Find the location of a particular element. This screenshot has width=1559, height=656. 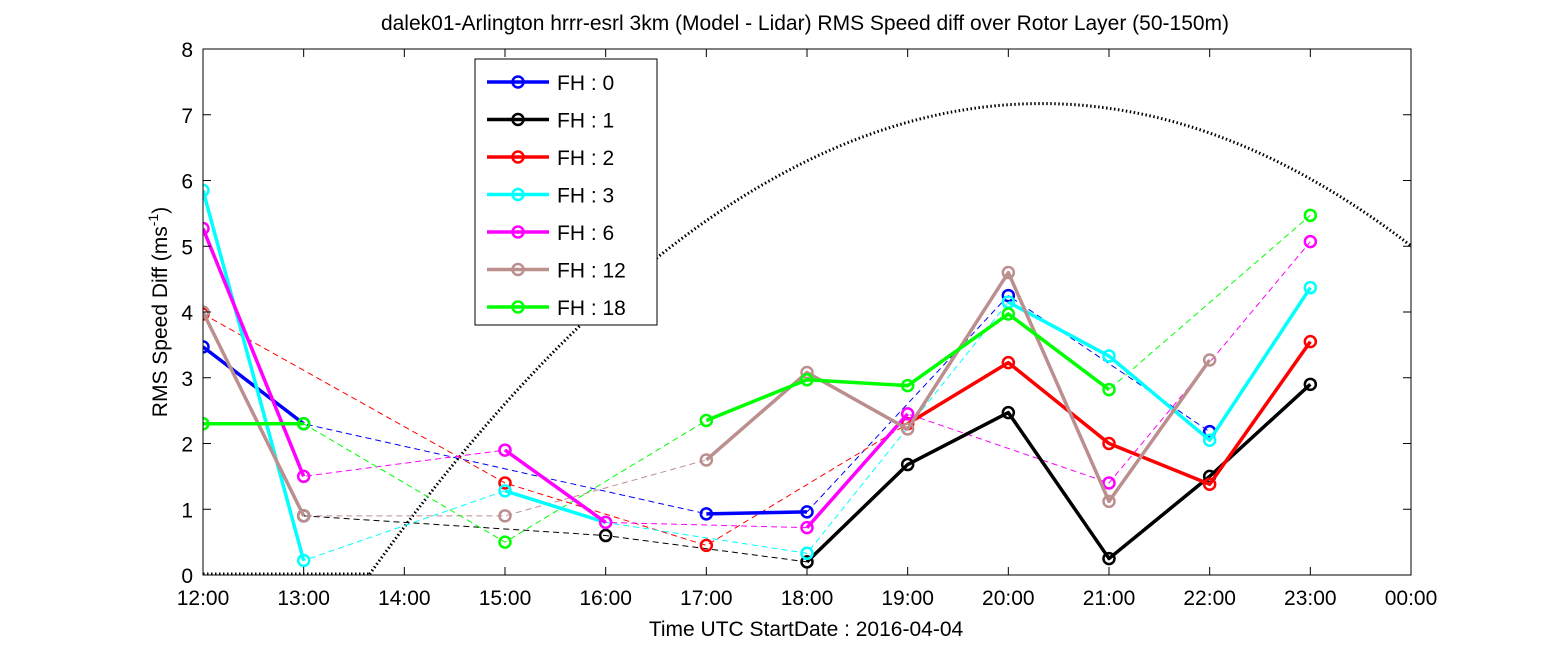

x-tick-label-10: 22:00 is located at coordinates (1209, 598).